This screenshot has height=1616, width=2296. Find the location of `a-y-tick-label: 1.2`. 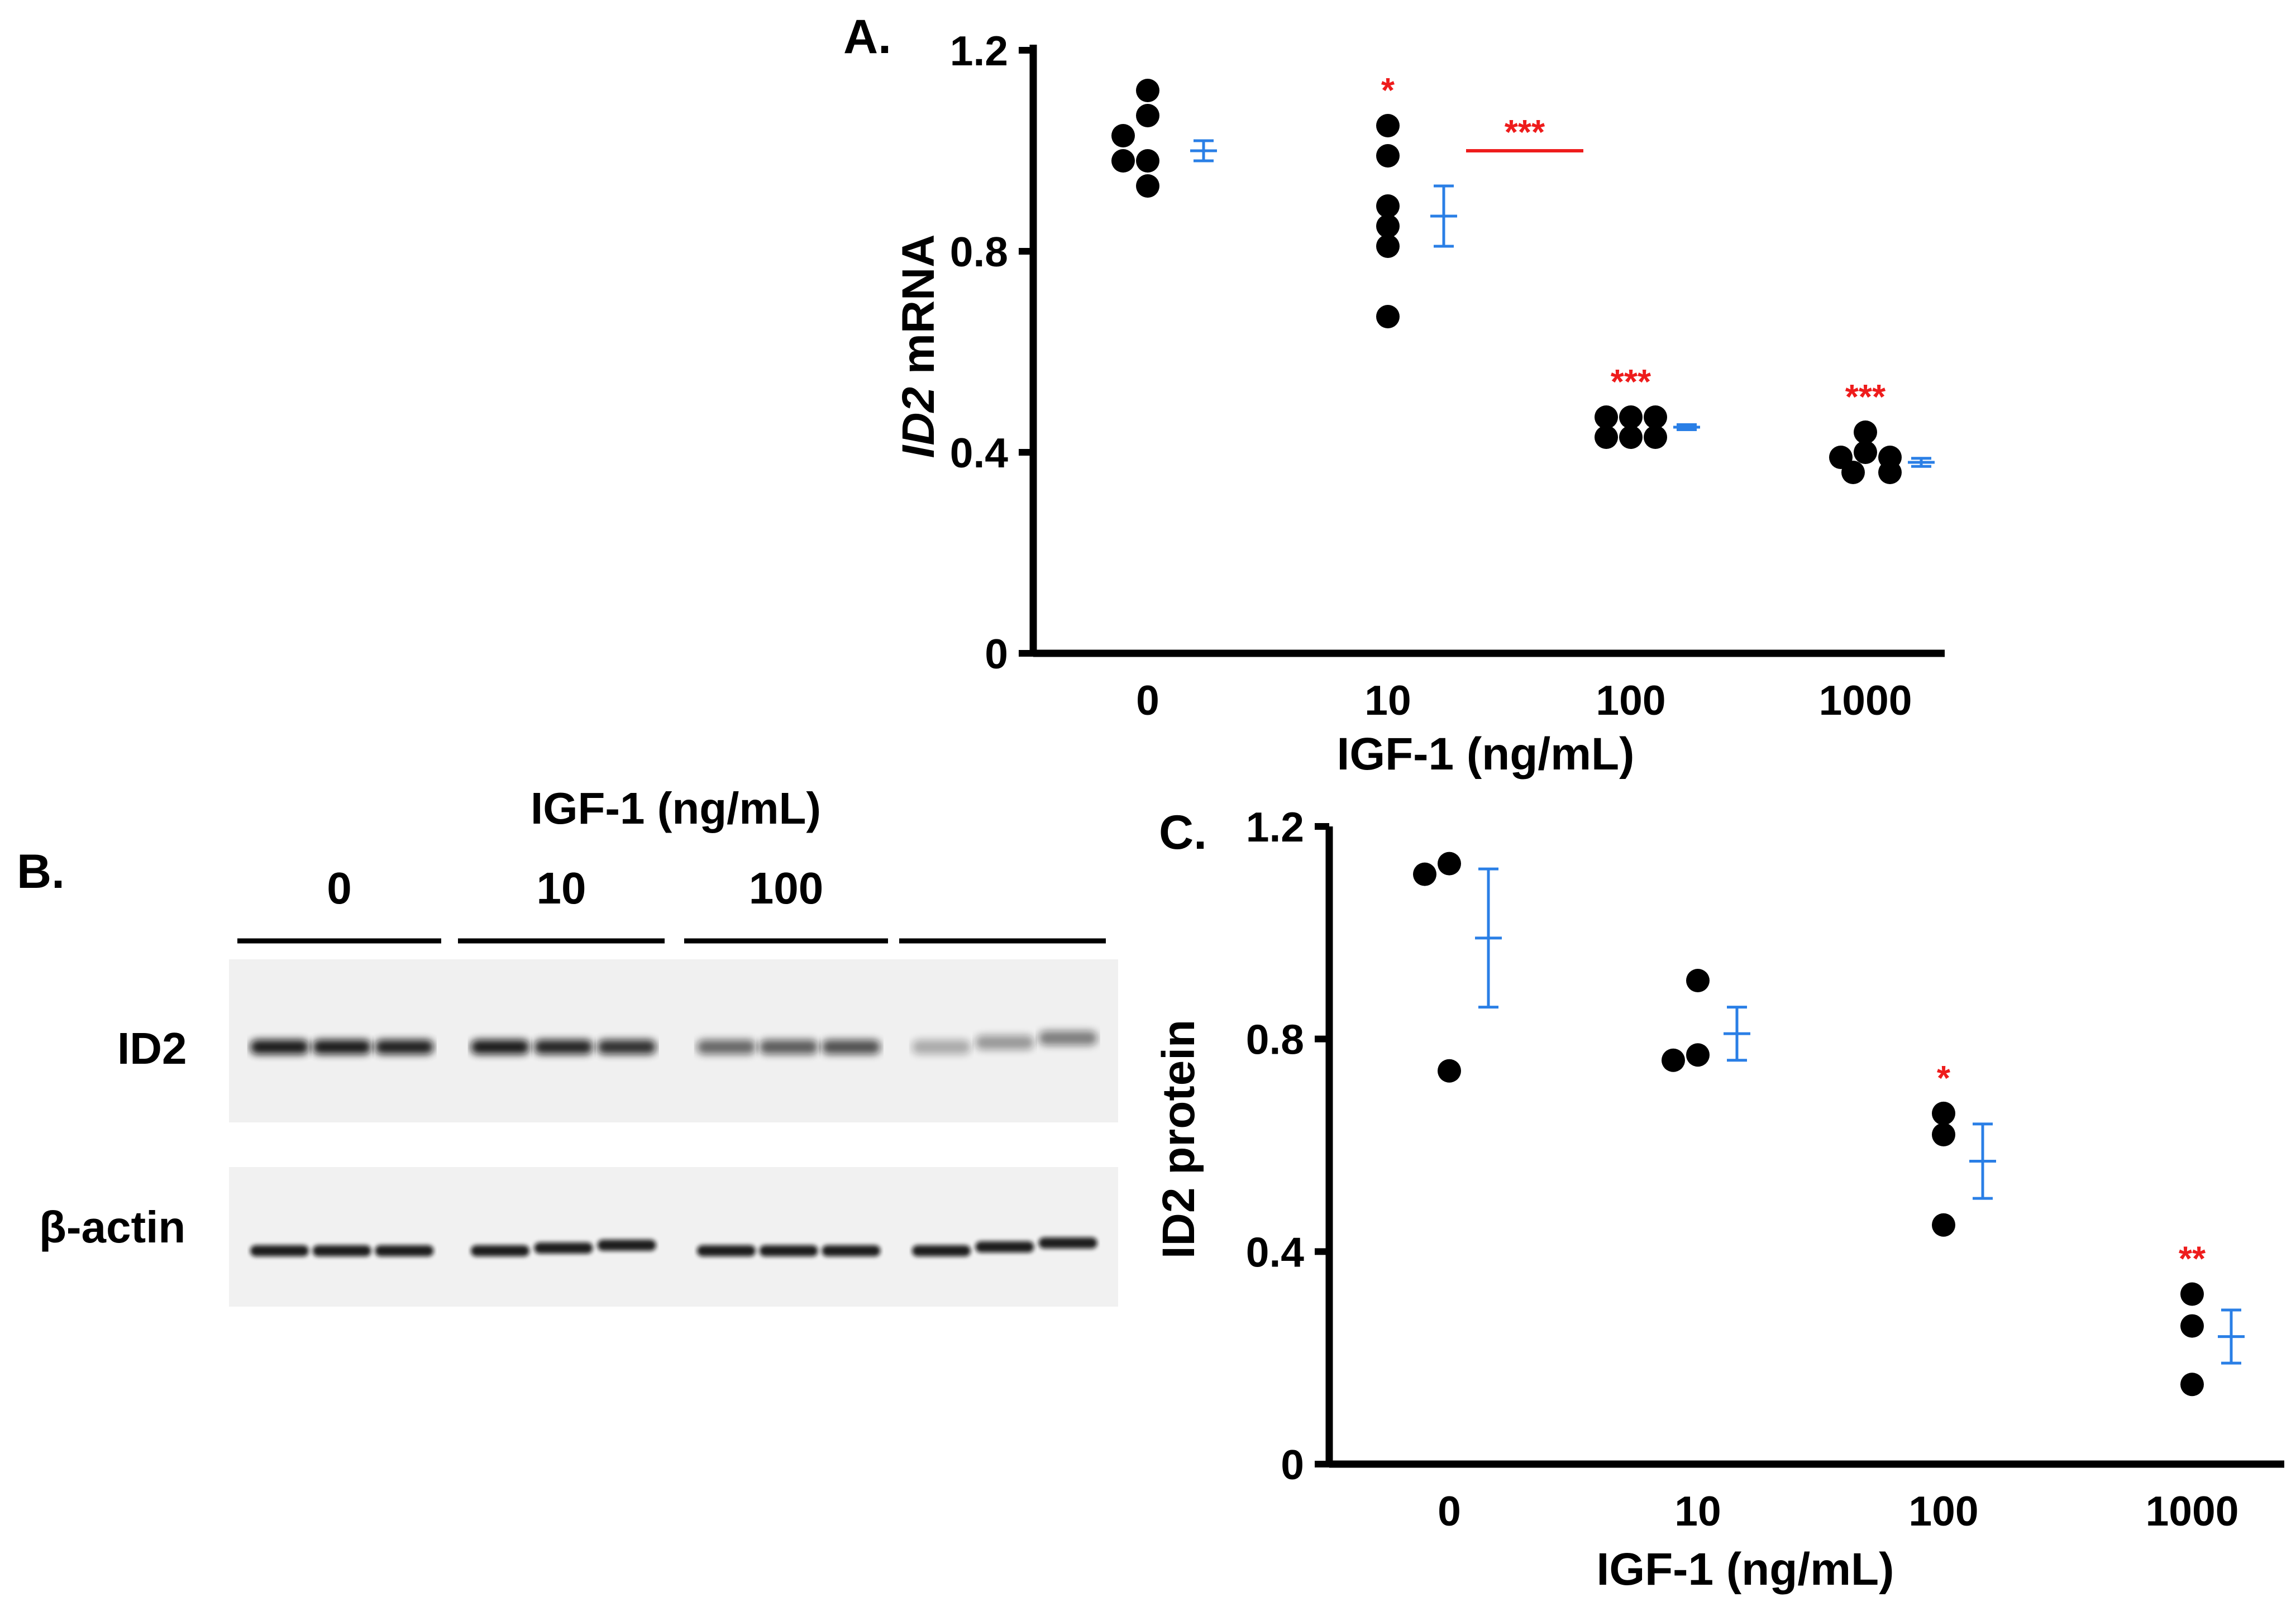

a-y-tick-label: 1.2 is located at coordinates (979, 50).